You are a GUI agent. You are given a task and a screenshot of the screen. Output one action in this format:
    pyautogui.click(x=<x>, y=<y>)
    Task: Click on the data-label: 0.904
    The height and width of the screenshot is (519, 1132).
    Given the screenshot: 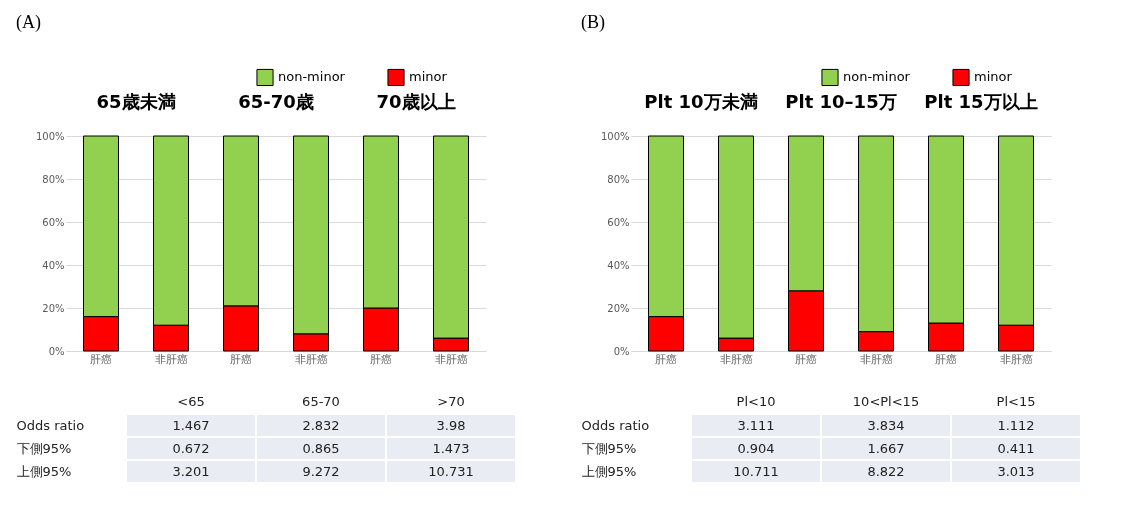 What is the action you would take?
    pyautogui.click(x=756, y=448)
    